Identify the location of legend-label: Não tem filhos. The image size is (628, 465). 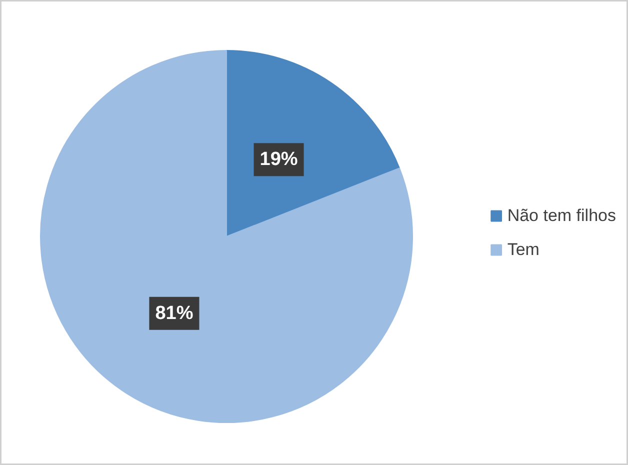
(561, 216).